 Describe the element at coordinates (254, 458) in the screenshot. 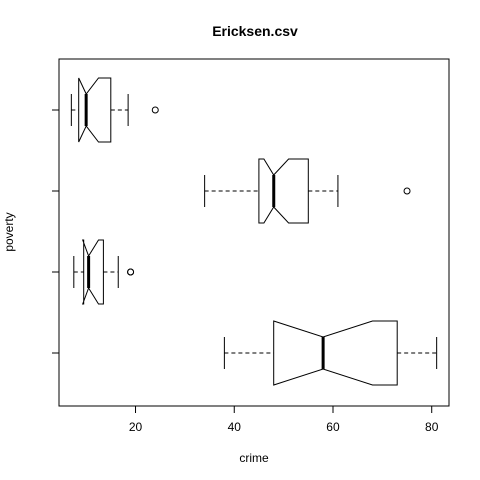

I see `x-axis-label: crime` at that location.